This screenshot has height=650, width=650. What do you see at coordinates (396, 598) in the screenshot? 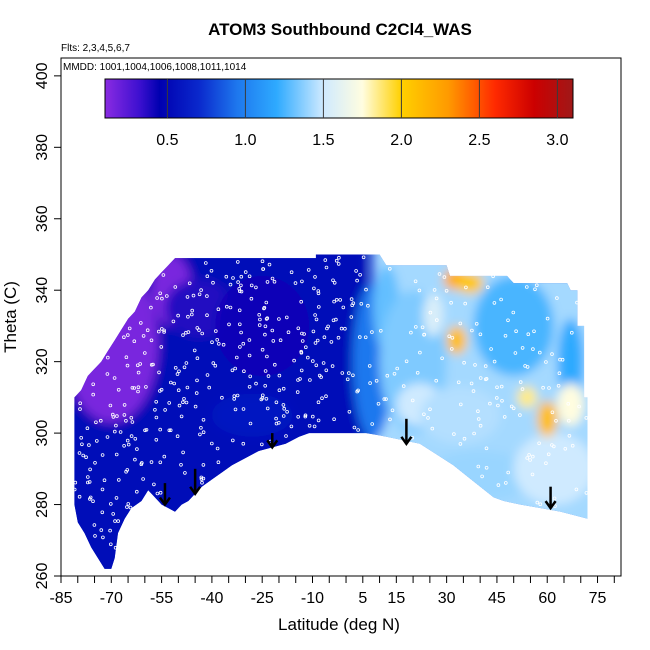
I see `x-tick-label: 15` at bounding box center [396, 598].